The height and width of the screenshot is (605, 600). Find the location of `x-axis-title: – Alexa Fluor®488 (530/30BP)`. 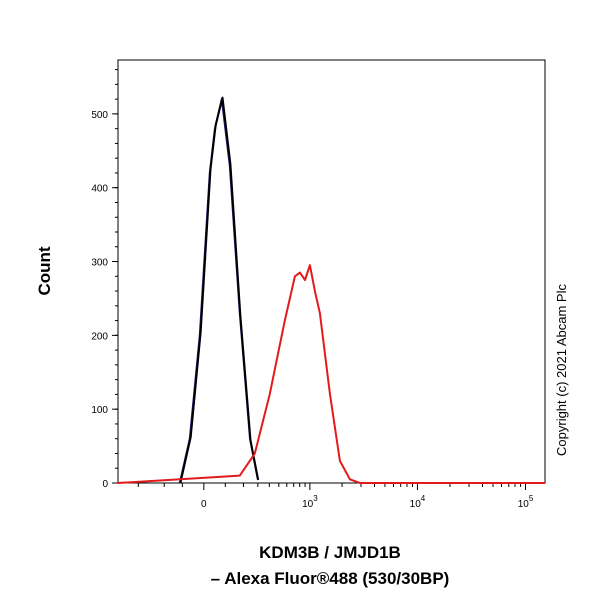

x-axis-title: – Alexa Fluor®488 (530/30BP) is located at coordinates (330, 578).